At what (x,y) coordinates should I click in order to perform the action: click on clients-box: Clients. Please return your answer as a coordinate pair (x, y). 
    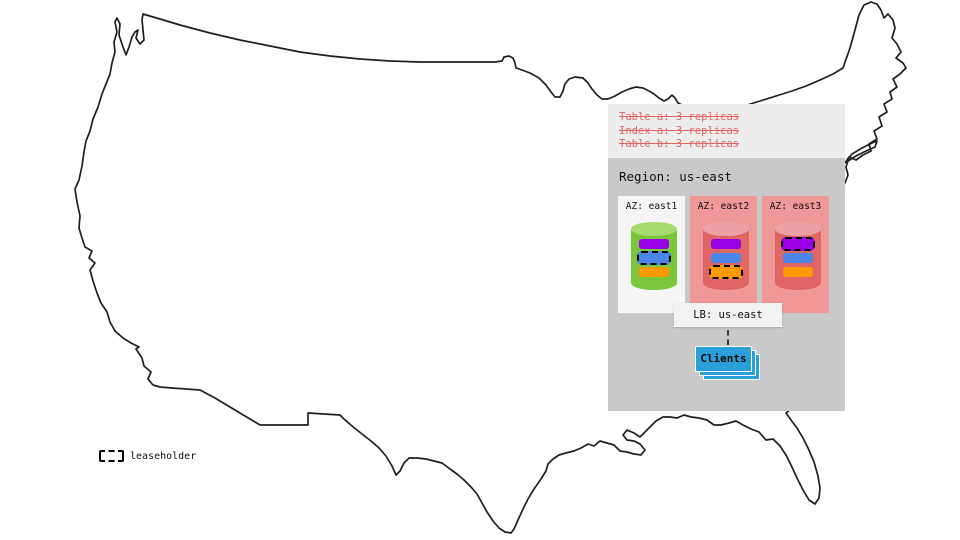
    Looking at the image, I should click on (728, 363).